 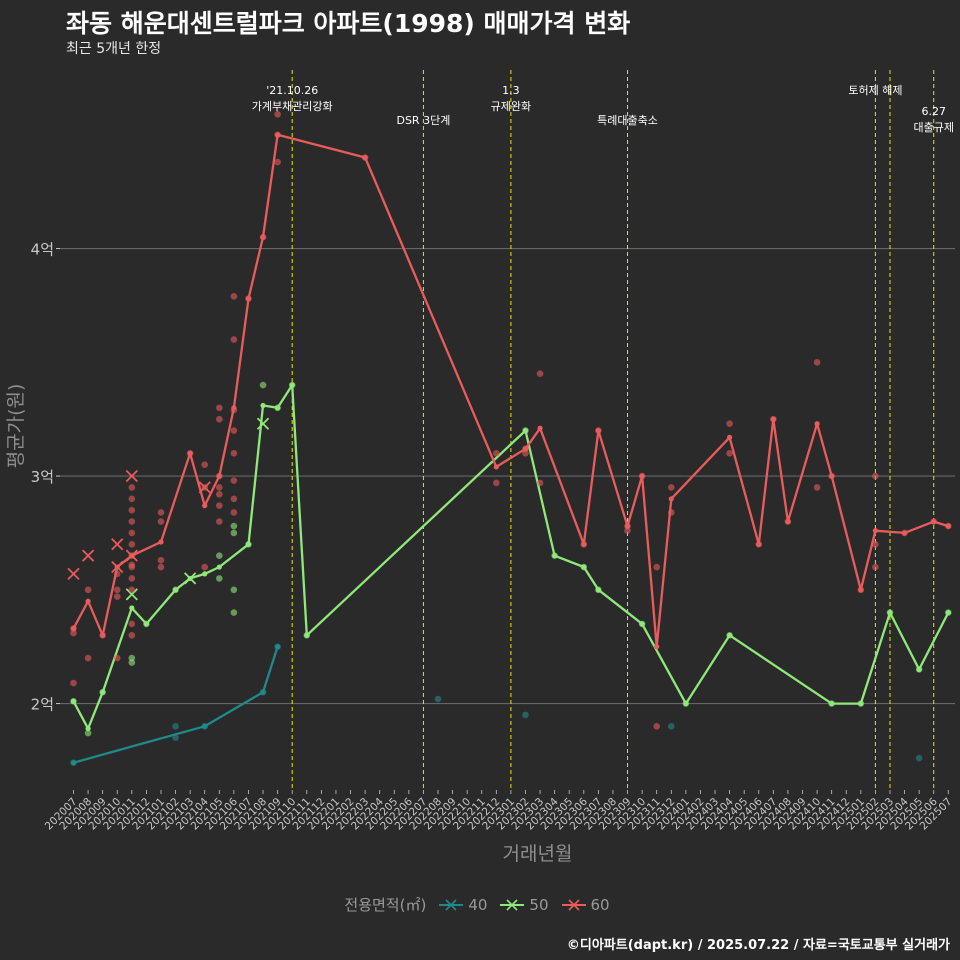 What do you see at coordinates (385, 905) in the screenshot?
I see `legend-title: 전용면적(㎡)` at bounding box center [385, 905].